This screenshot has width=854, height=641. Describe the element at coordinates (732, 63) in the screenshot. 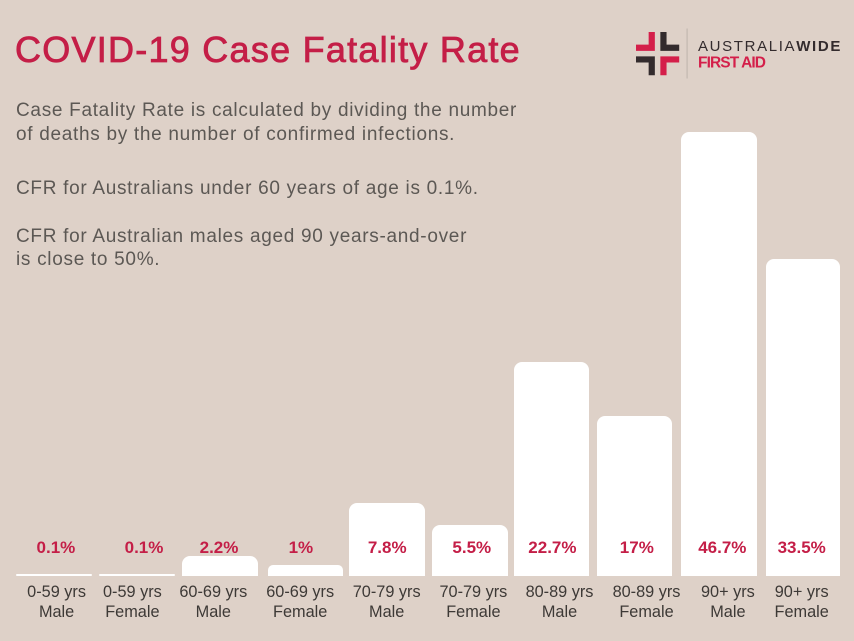

I see `svg-text: FIRST AID` at that location.